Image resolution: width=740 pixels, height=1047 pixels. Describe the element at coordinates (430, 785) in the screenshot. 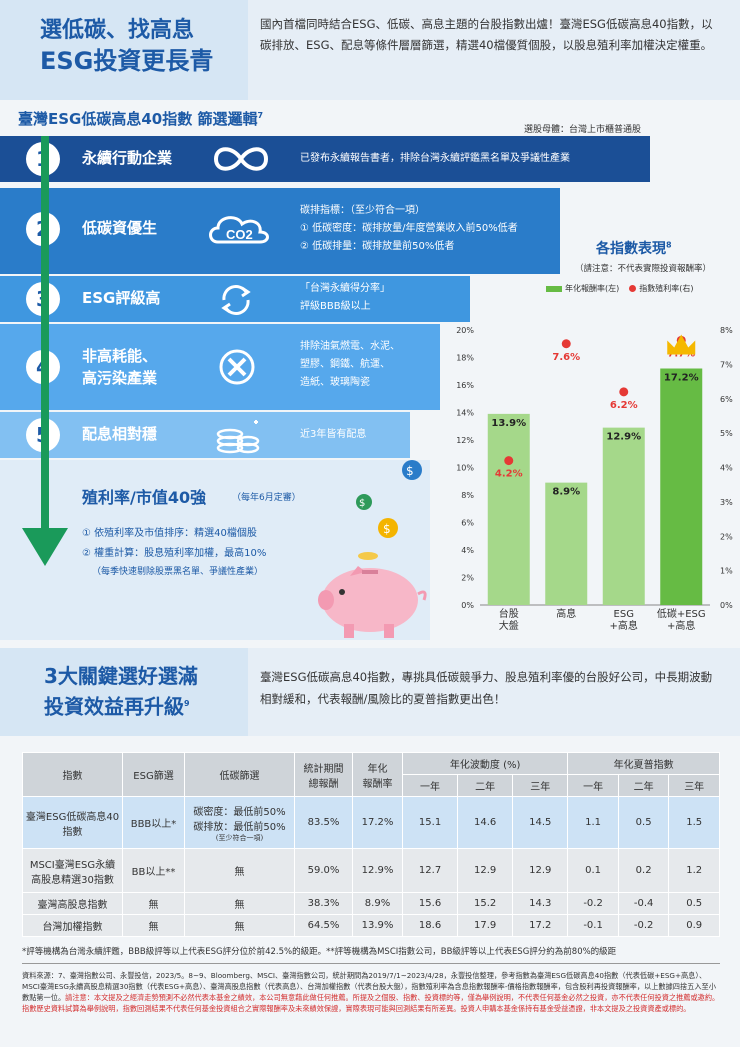

I see `th-vol-1y: 一年` at that location.